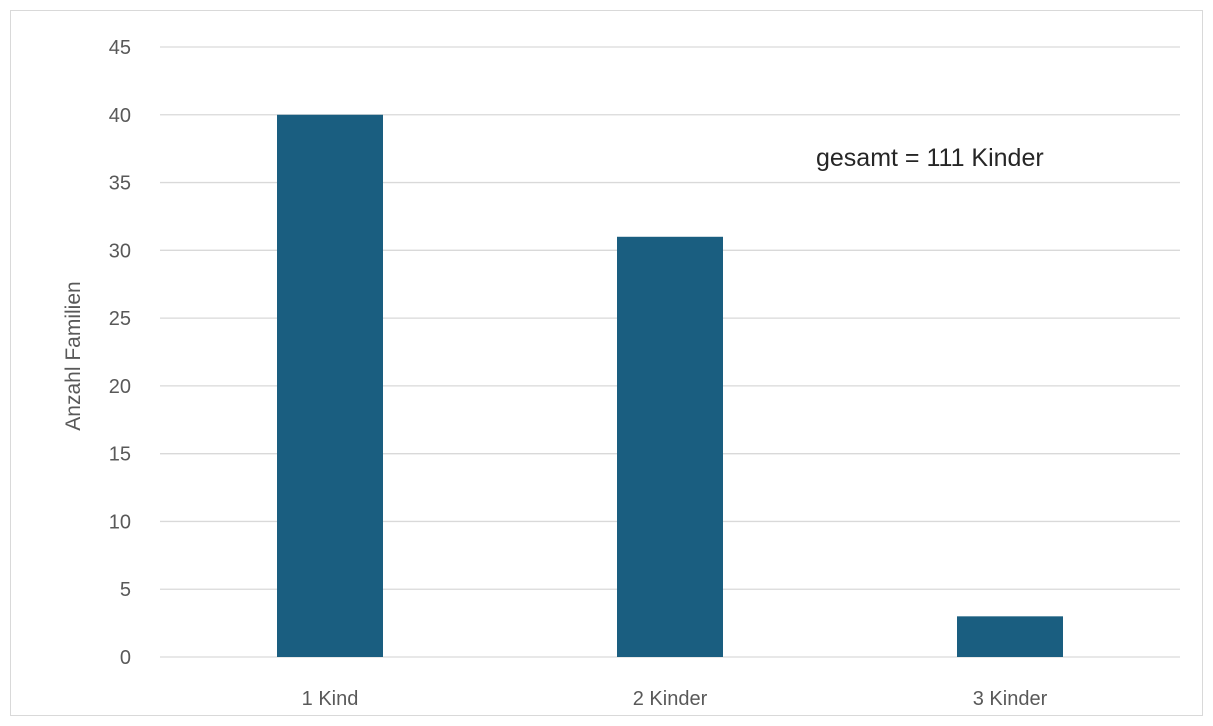 Image resolution: width=1213 pixels, height=726 pixels. What do you see at coordinates (120, 319) in the screenshot?
I see `y-tick-label: 25` at bounding box center [120, 319].